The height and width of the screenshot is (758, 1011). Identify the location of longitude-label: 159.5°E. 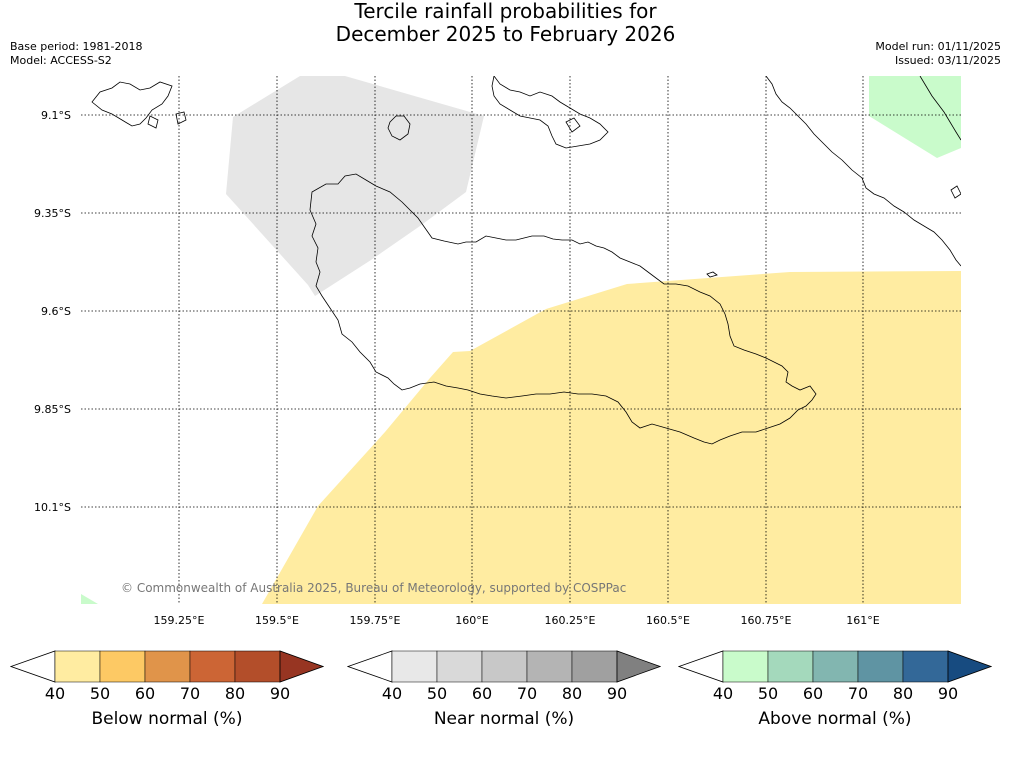
(277, 620).